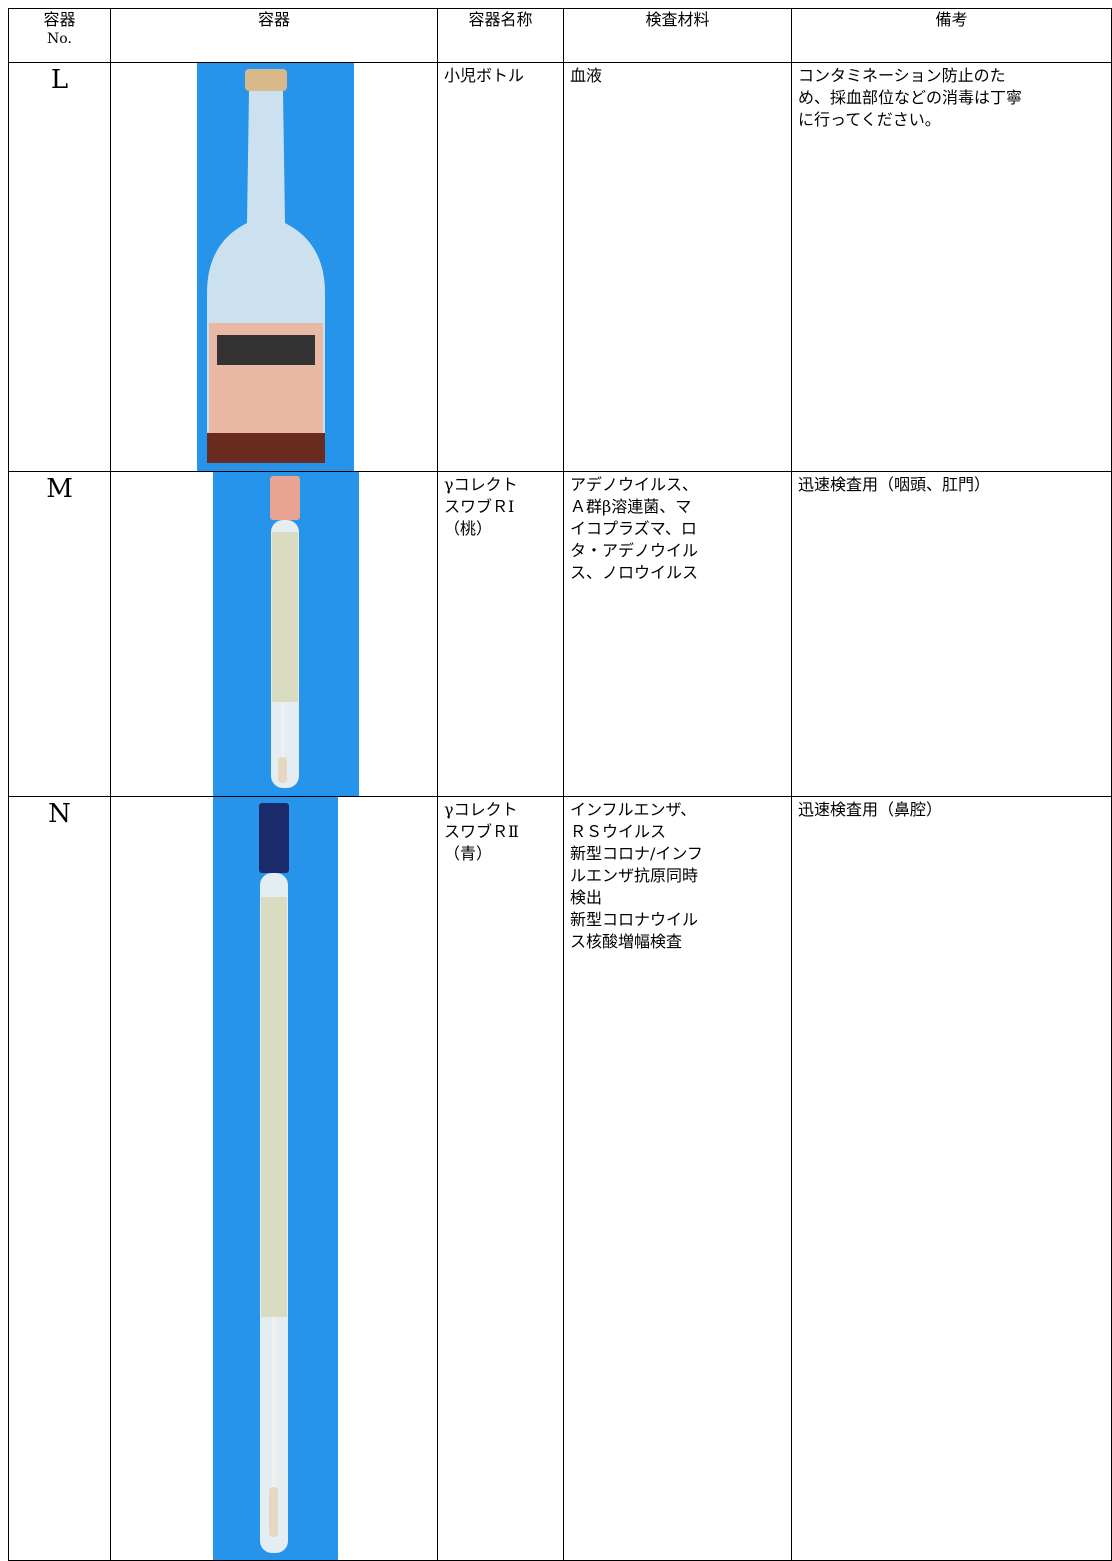 The width and height of the screenshot is (1112, 1561). Describe the element at coordinates (500, 35) in the screenshot. I see `header-cell: 容器名称` at that location.